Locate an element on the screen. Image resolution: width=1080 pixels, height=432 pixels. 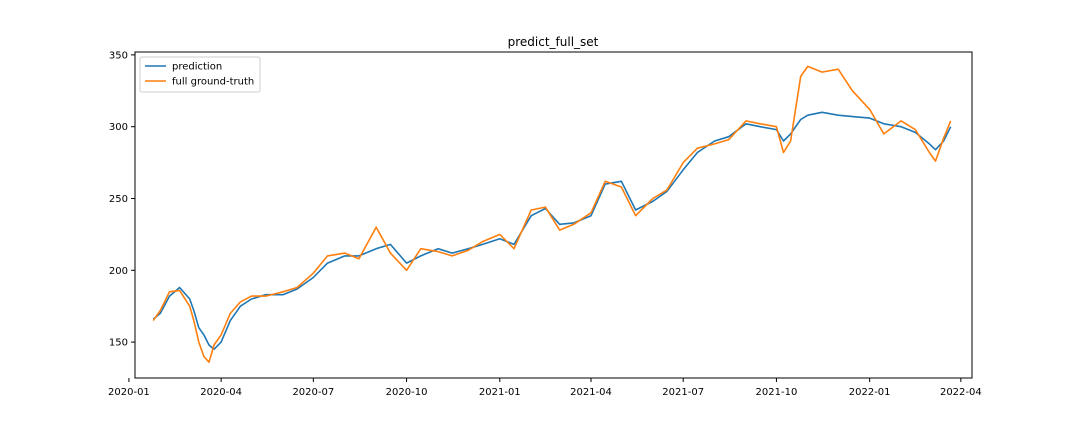
x-tick-label: 2020-07 is located at coordinates (313, 392).